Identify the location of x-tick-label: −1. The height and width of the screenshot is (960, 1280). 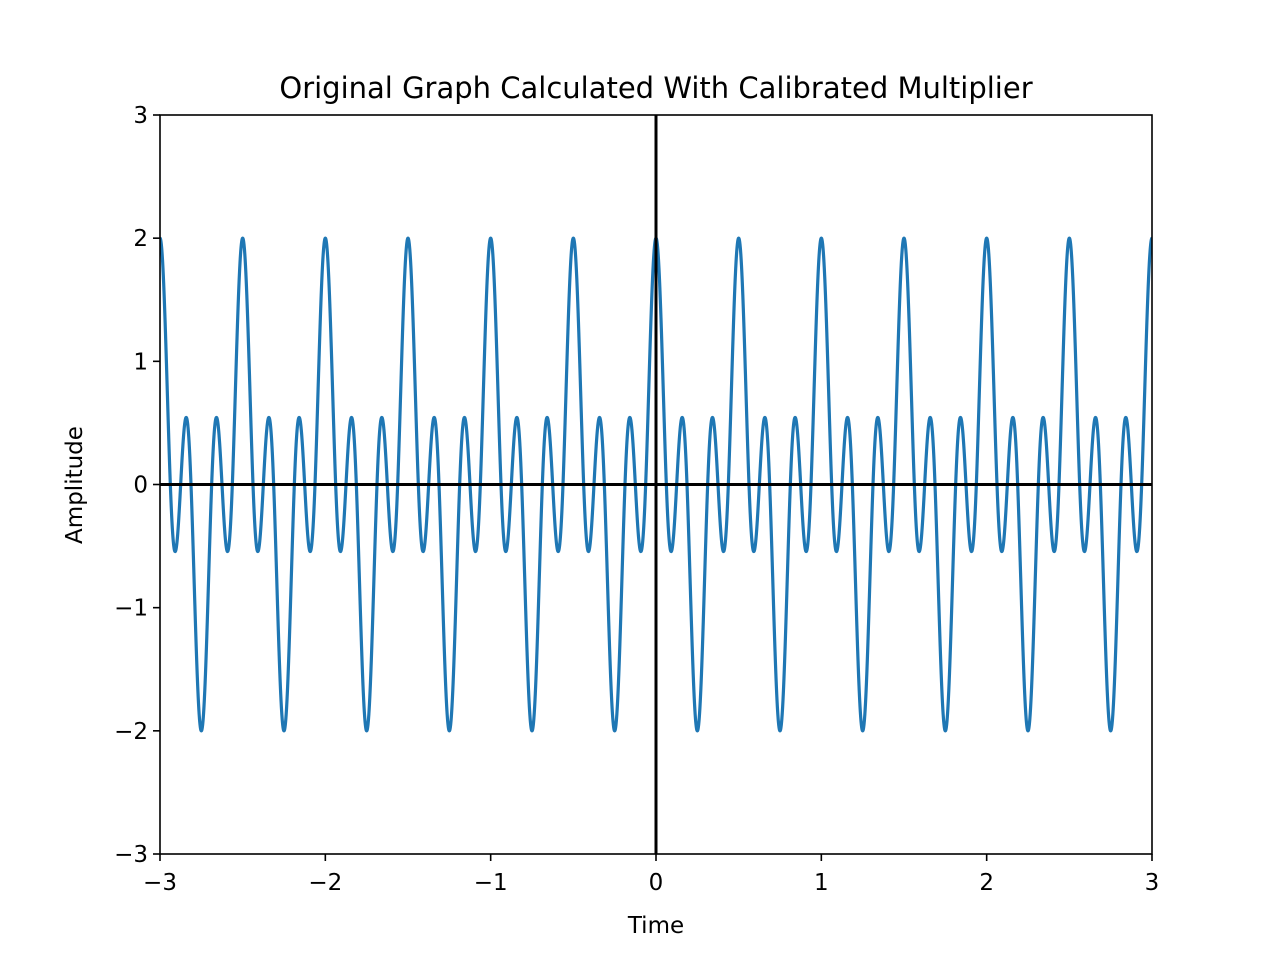
(491, 883).